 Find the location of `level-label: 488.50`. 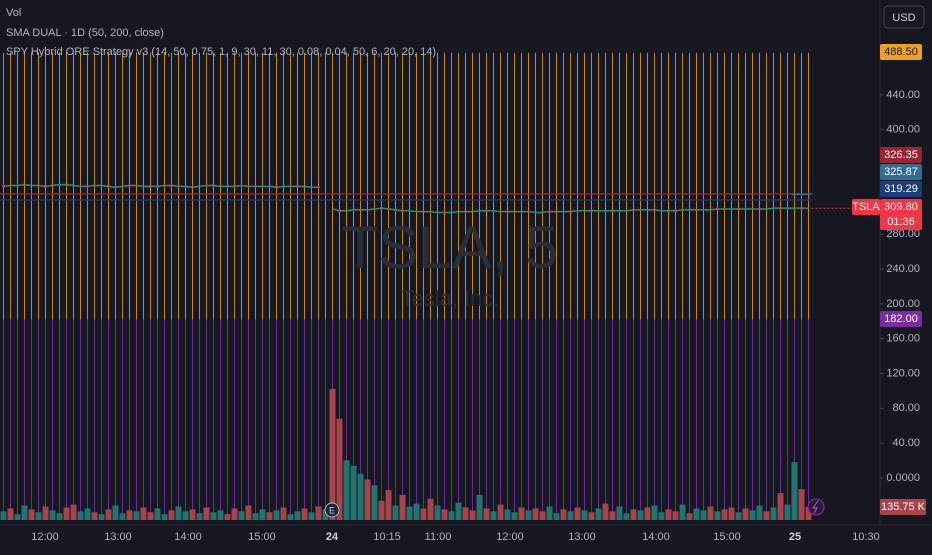

level-label: 488.50 is located at coordinates (901, 52).